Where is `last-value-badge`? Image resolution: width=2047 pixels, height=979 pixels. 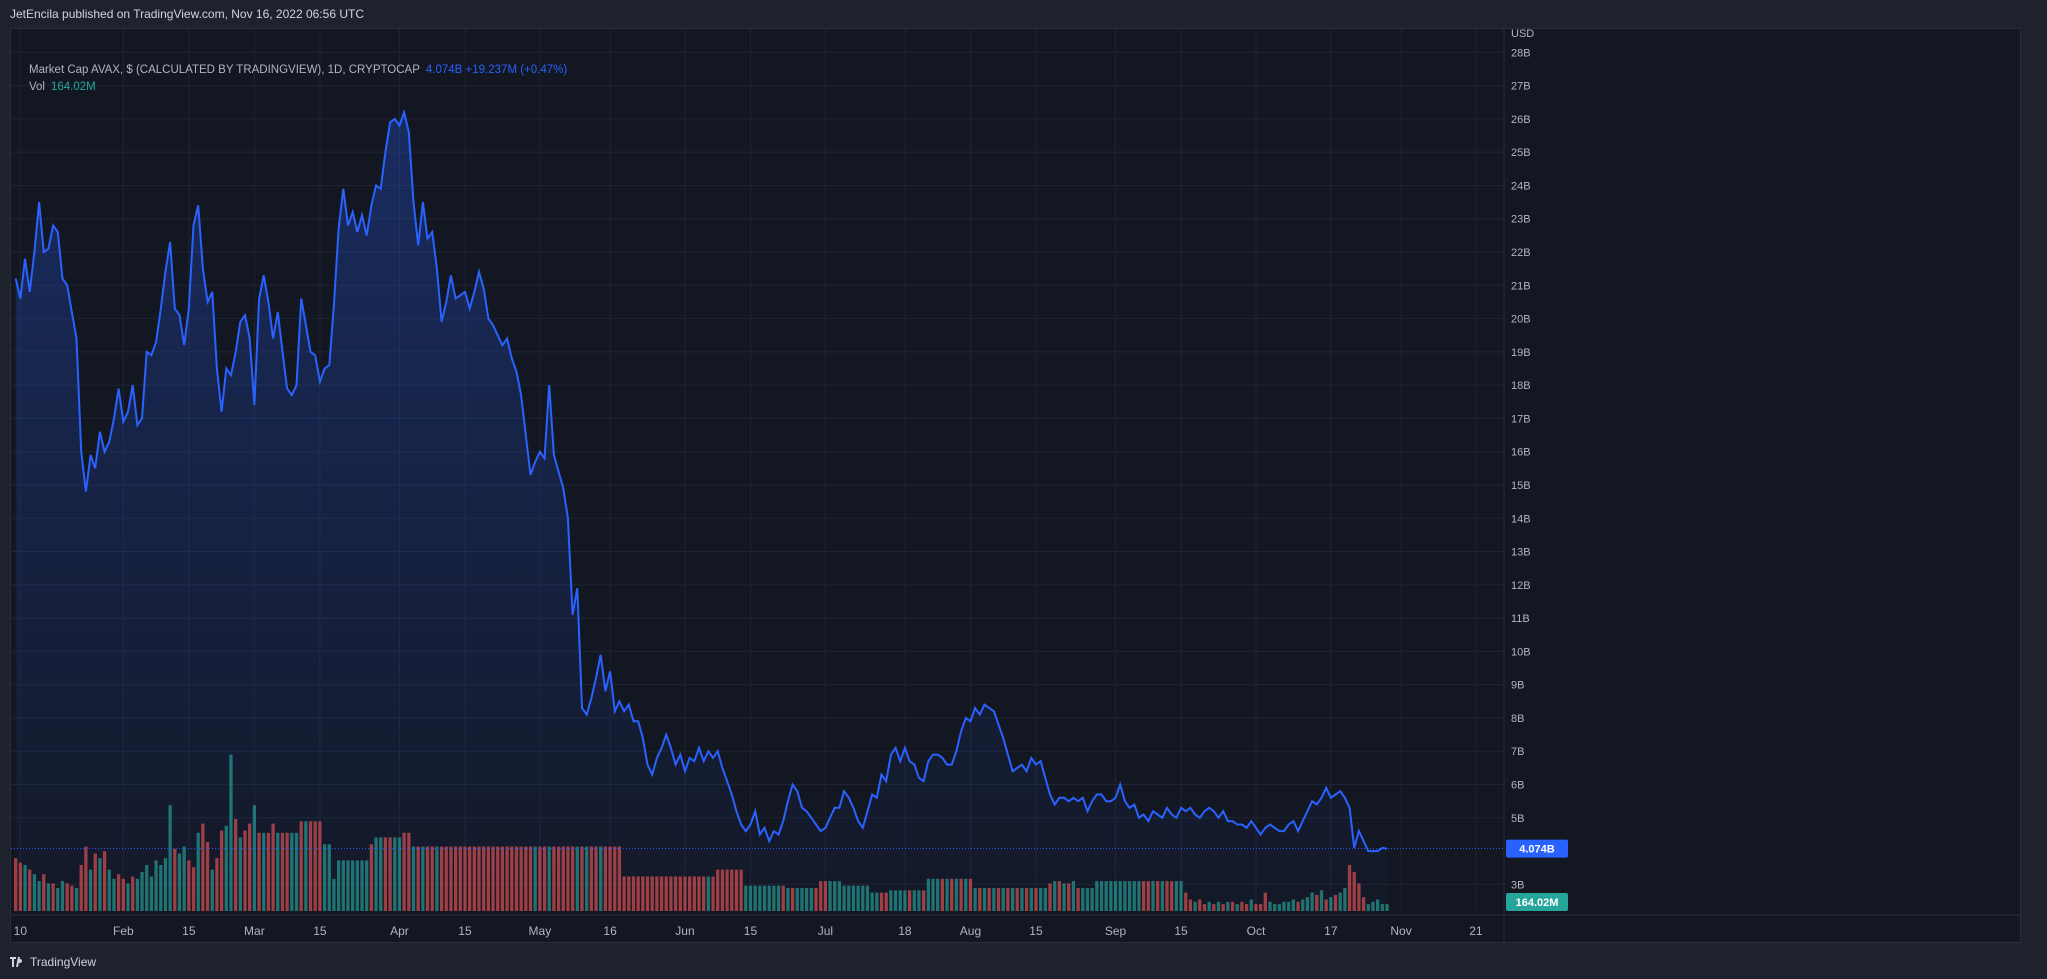 last-value-badge is located at coordinates (1537, 848).